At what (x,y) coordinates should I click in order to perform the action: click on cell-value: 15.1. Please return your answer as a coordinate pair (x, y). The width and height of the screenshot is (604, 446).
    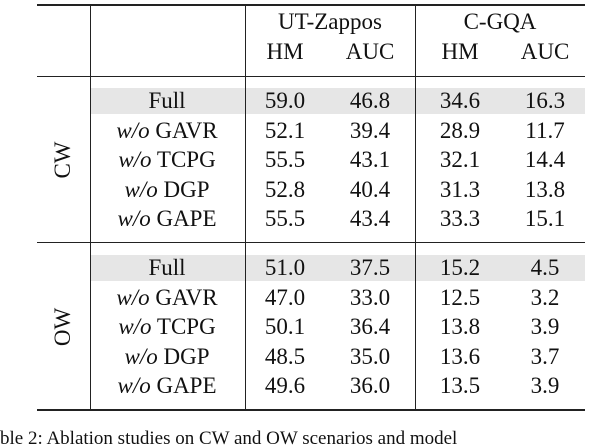
    Looking at the image, I should click on (545, 219).